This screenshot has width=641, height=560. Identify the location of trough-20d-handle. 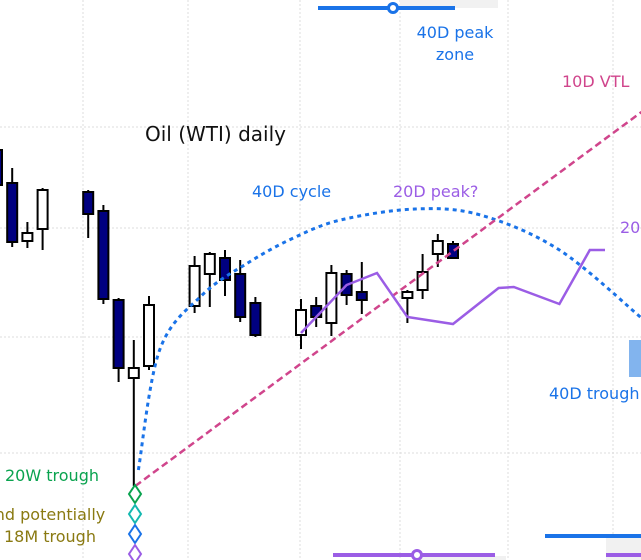
(417, 554).